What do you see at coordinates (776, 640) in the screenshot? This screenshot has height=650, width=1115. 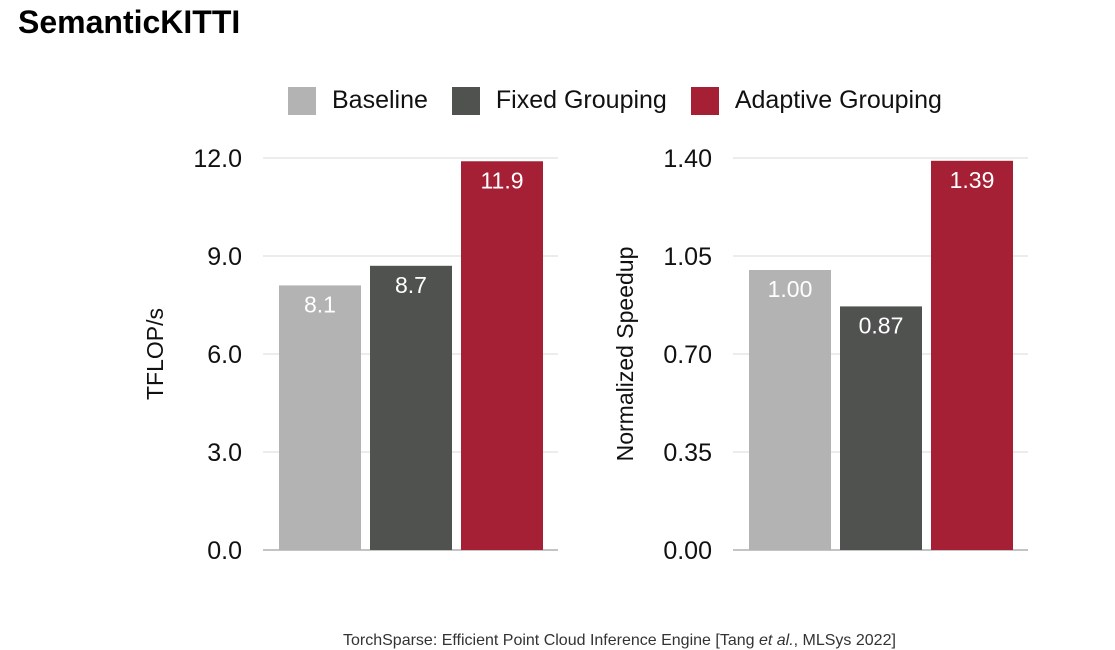 I see `citation-italic: et al.` at bounding box center [776, 640].